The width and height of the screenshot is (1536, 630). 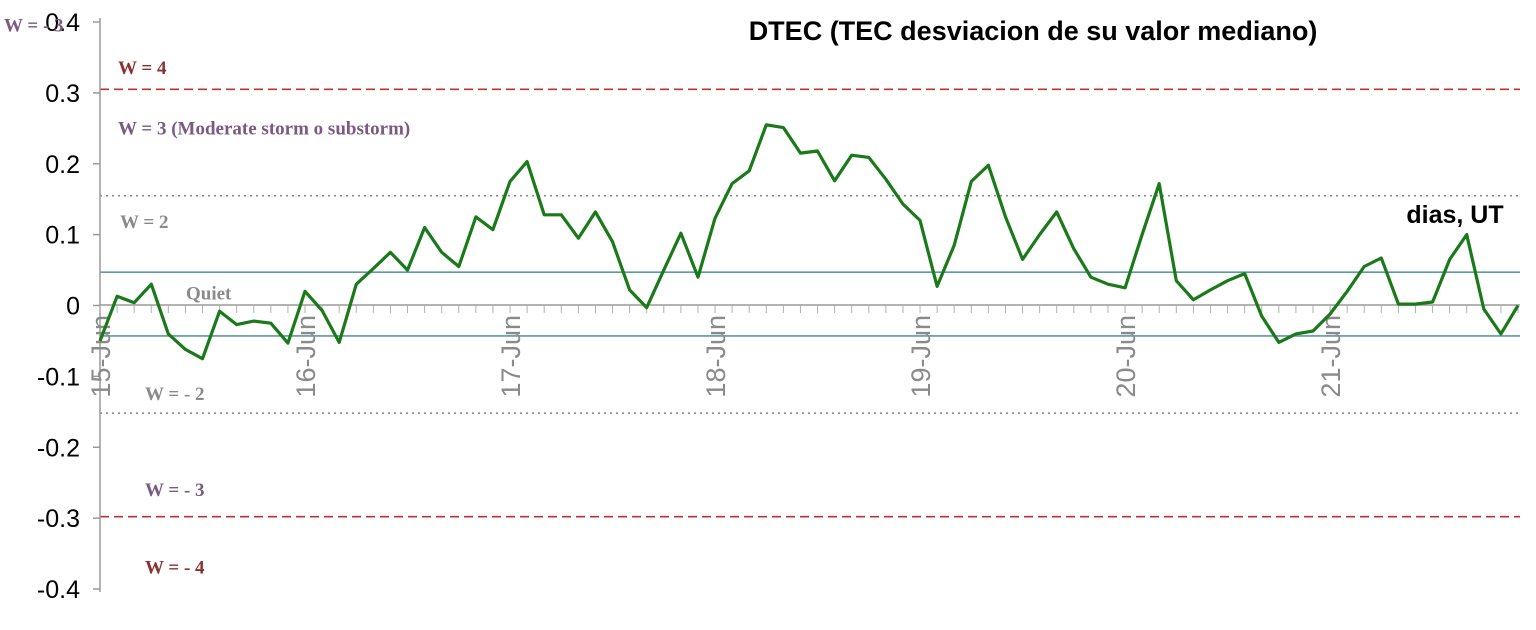 What do you see at coordinates (175, 568) in the screenshot?
I see `zone-annotation: W = - 4` at bounding box center [175, 568].